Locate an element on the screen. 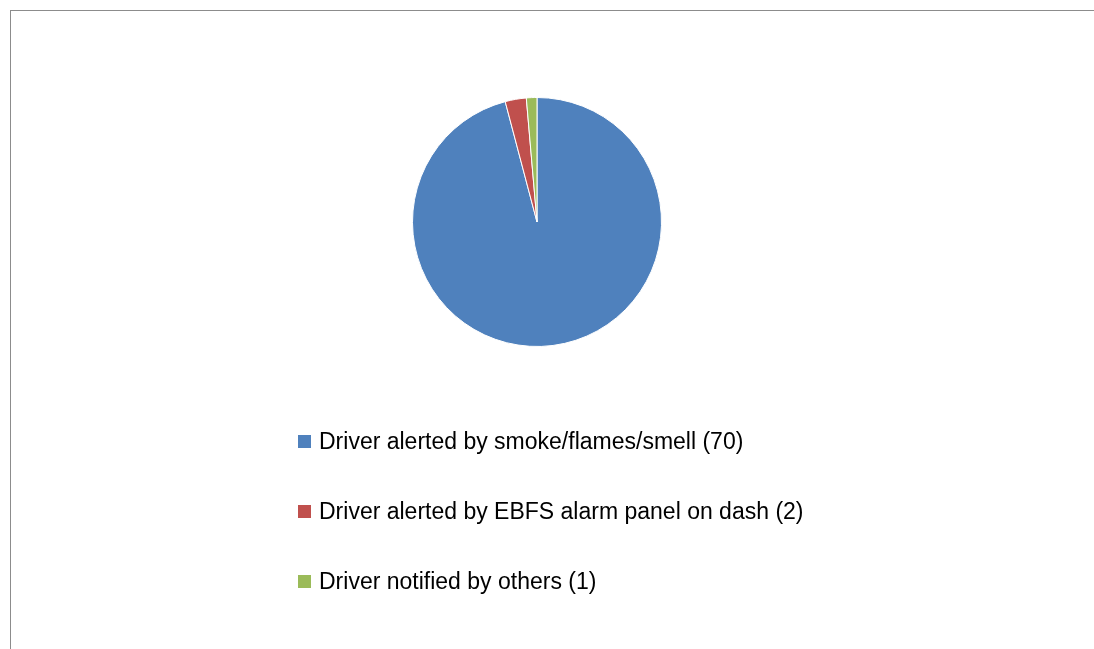 The image size is (1094, 649). legend-label: Driver alerted by EBFS alarm panel on dash (2) is located at coordinates (561, 511).